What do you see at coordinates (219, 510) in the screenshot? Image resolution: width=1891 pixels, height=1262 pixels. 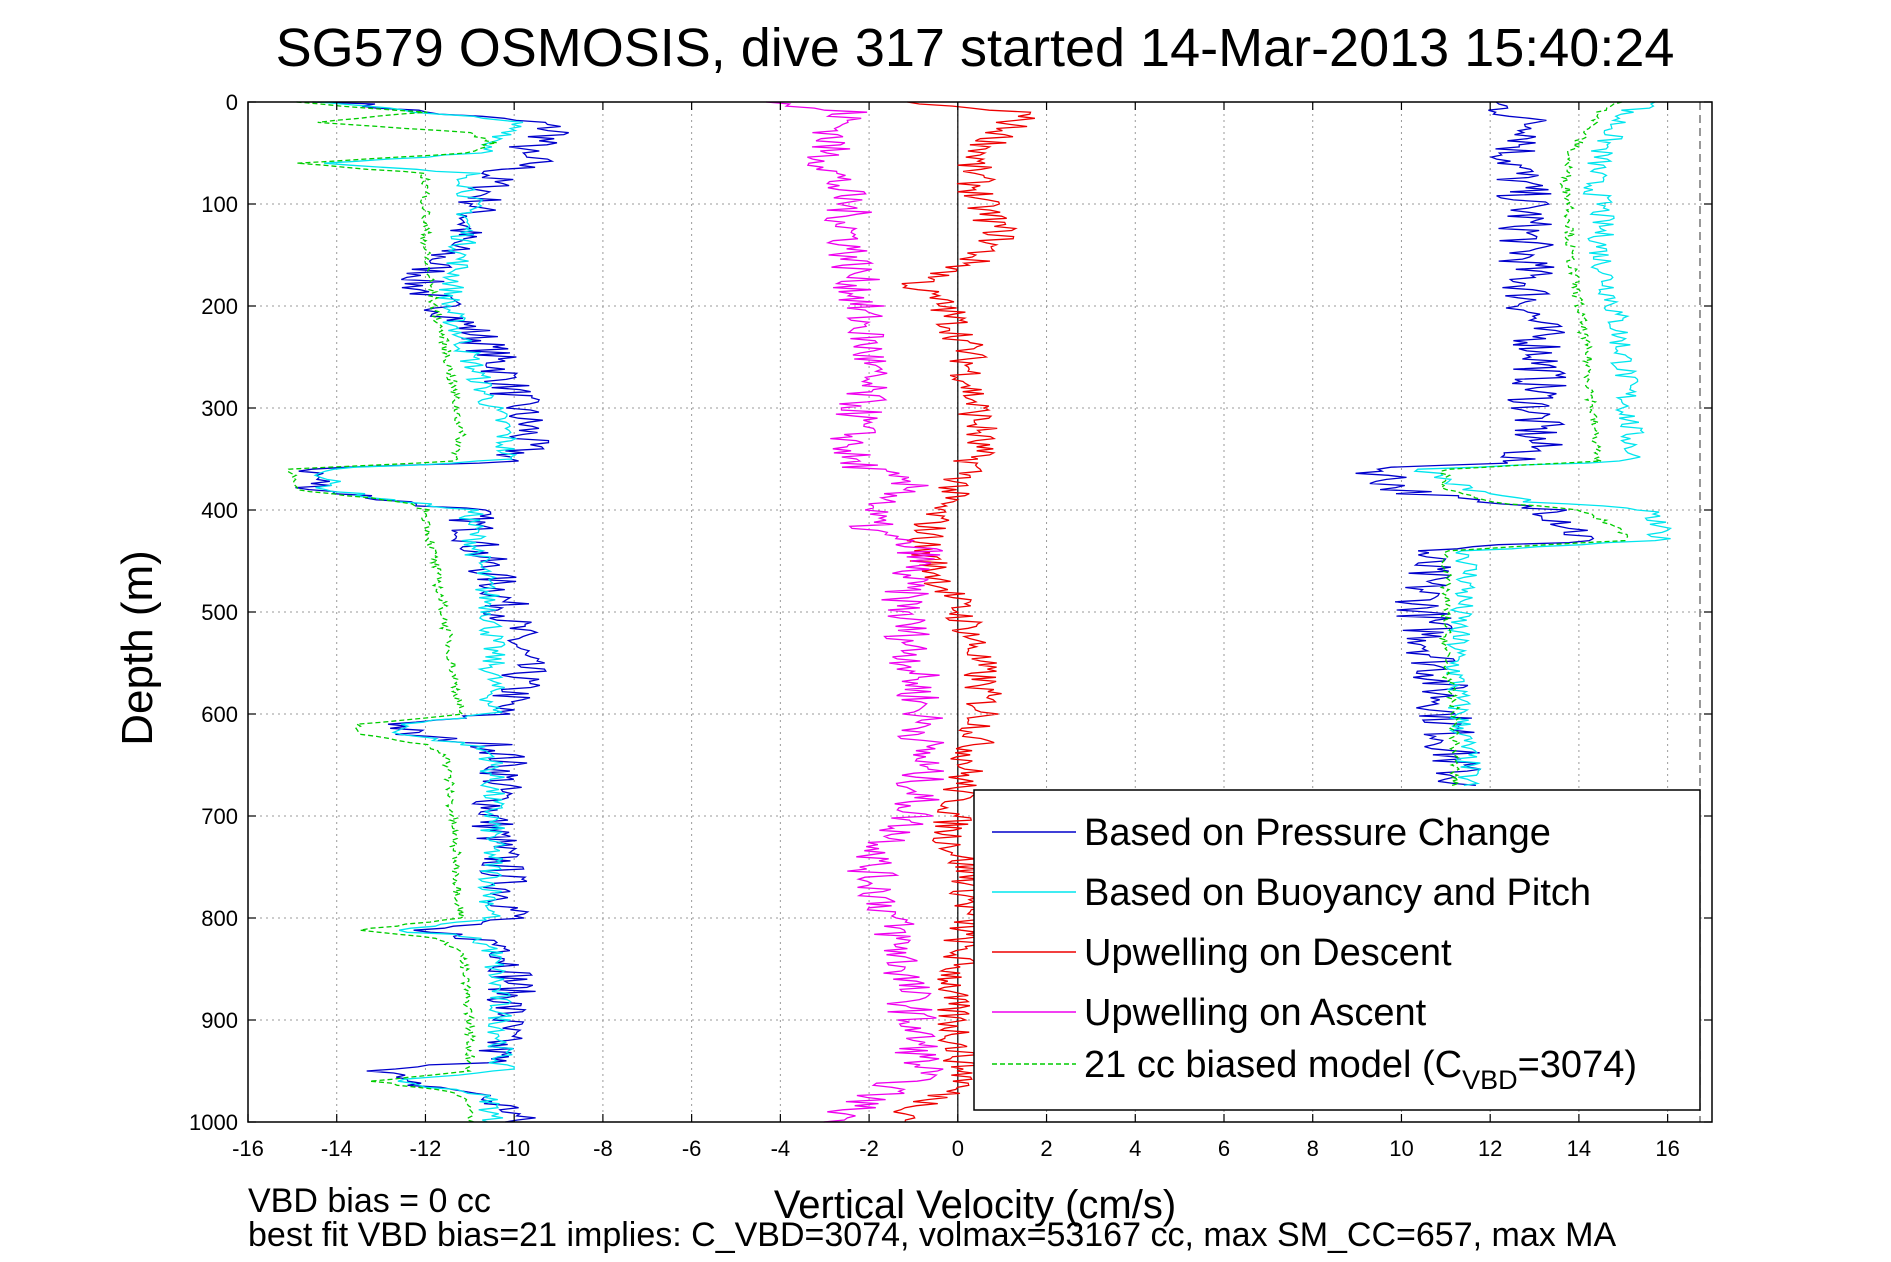 I see `y-tick-label: 400` at bounding box center [219, 510].